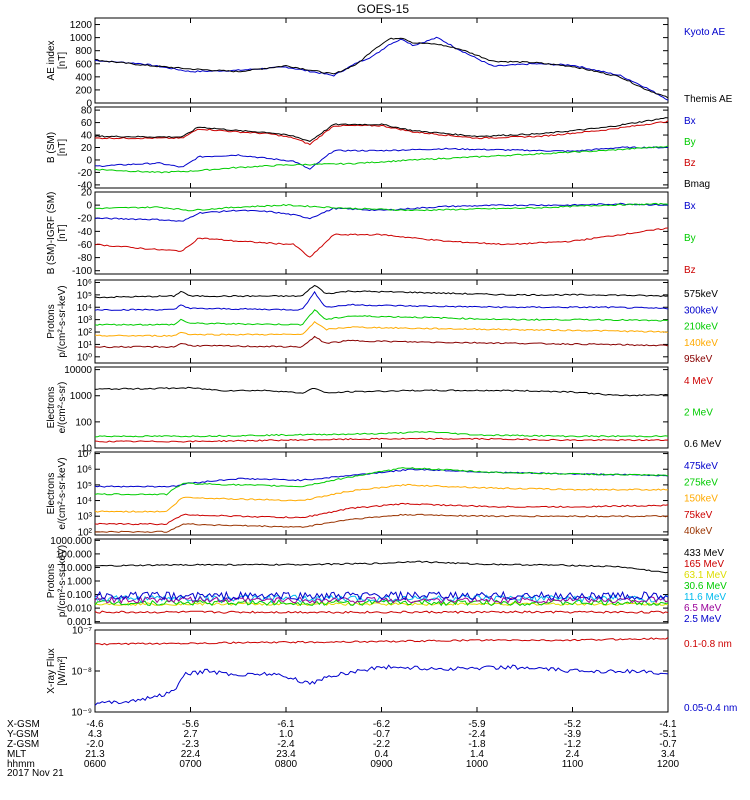 The height and width of the screenshot is (800, 750). What do you see at coordinates (698, 381) in the screenshot?
I see `legend-label: 4 MeV` at bounding box center [698, 381].